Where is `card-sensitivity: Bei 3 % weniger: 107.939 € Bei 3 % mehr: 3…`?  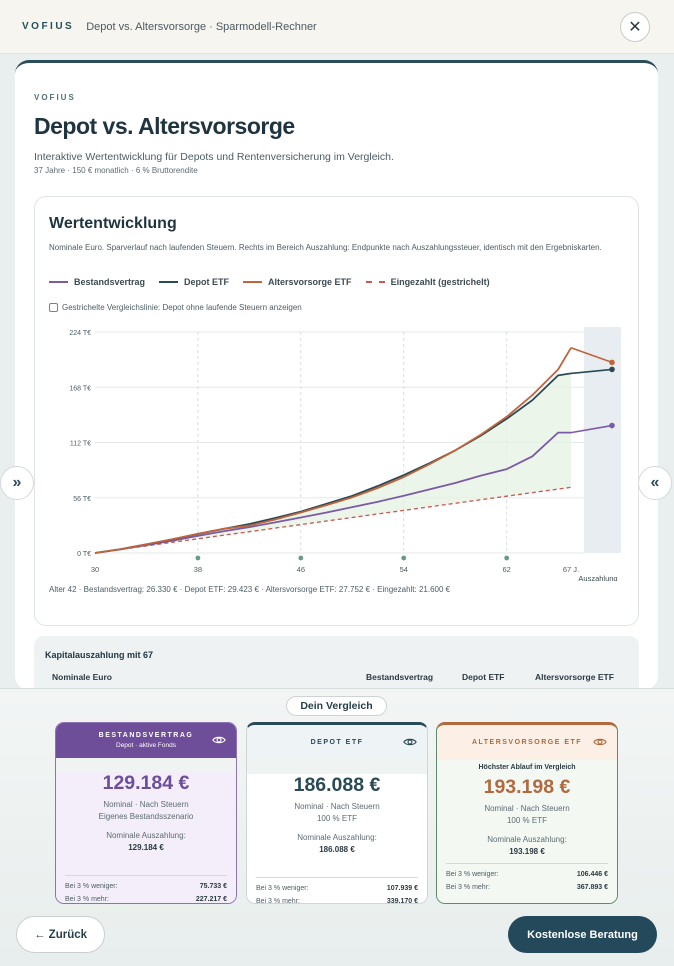
card-sensitivity: Bei 3 % weniger: 107.939 € Bei 3 % mehr: 3… is located at coordinates (337, 890).